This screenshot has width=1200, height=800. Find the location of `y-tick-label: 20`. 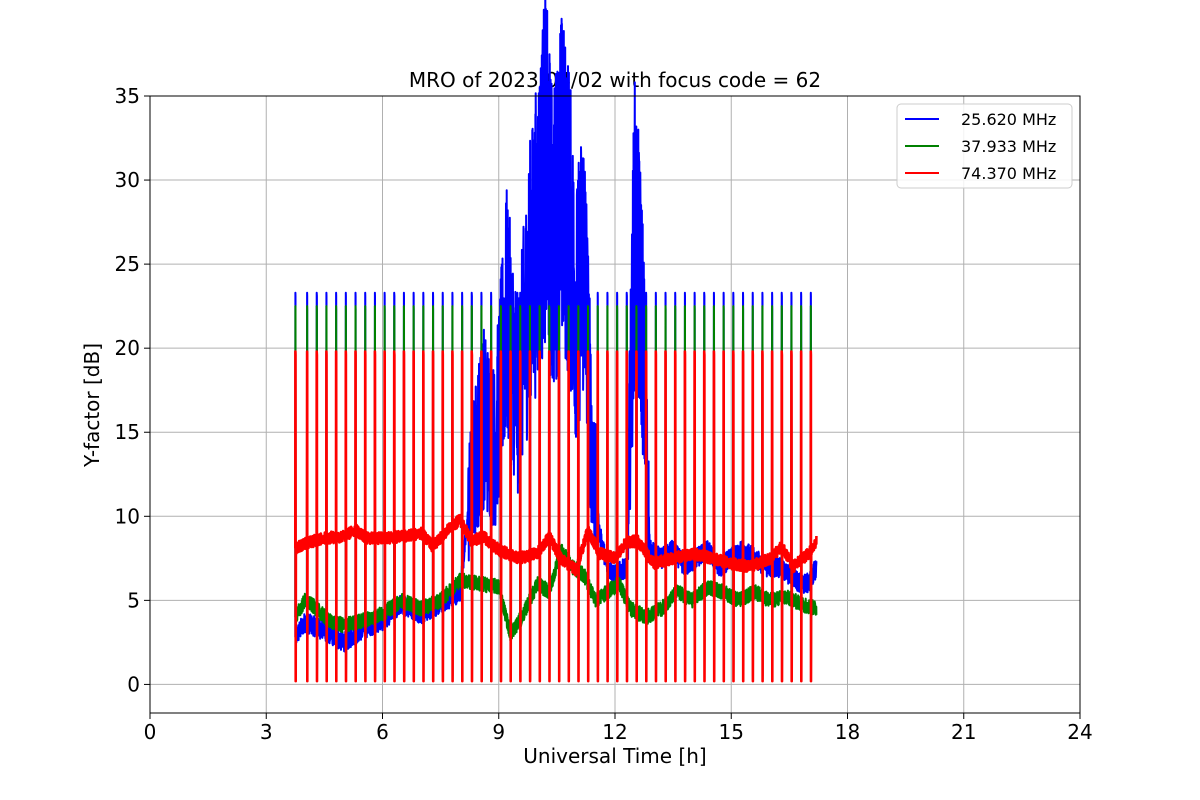

y-tick-label: 20 is located at coordinates (127, 348).